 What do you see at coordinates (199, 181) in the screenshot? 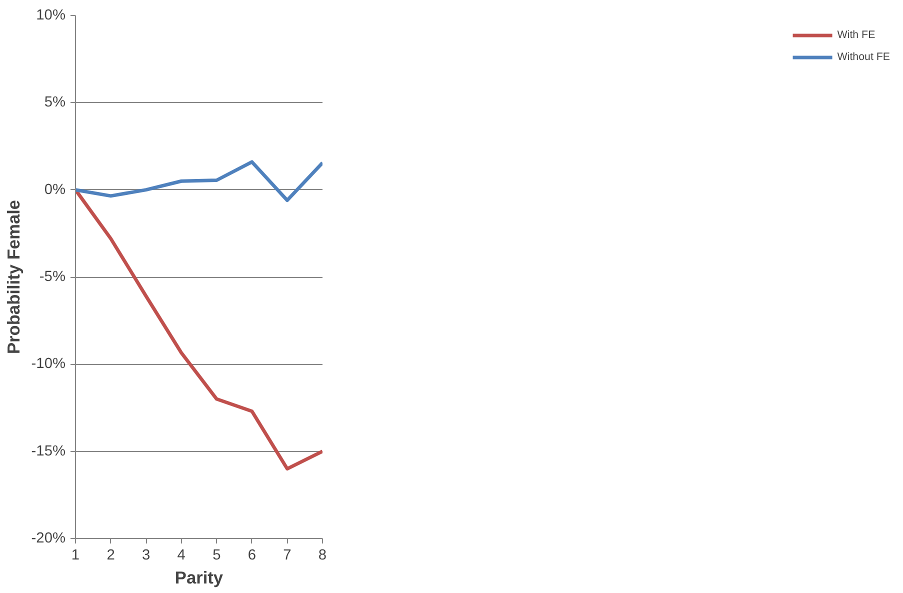
I see `line-series` at bounding box center [199, 181].